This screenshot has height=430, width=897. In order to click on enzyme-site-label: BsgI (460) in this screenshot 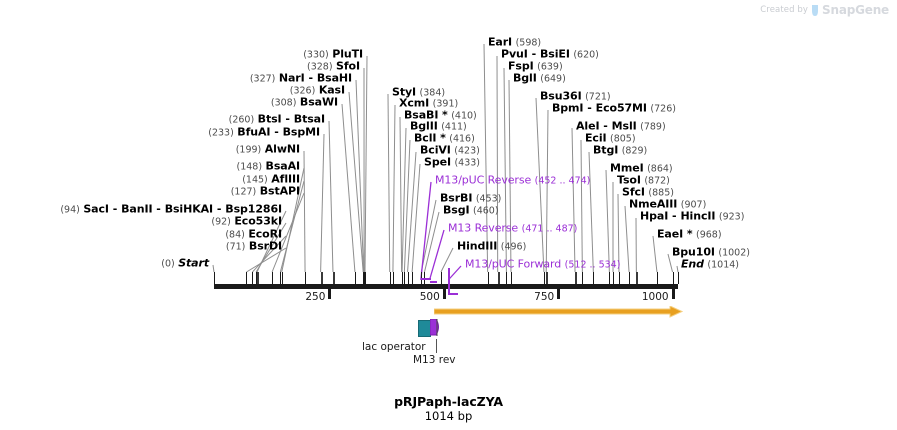, I will do `click(471, 211)`.